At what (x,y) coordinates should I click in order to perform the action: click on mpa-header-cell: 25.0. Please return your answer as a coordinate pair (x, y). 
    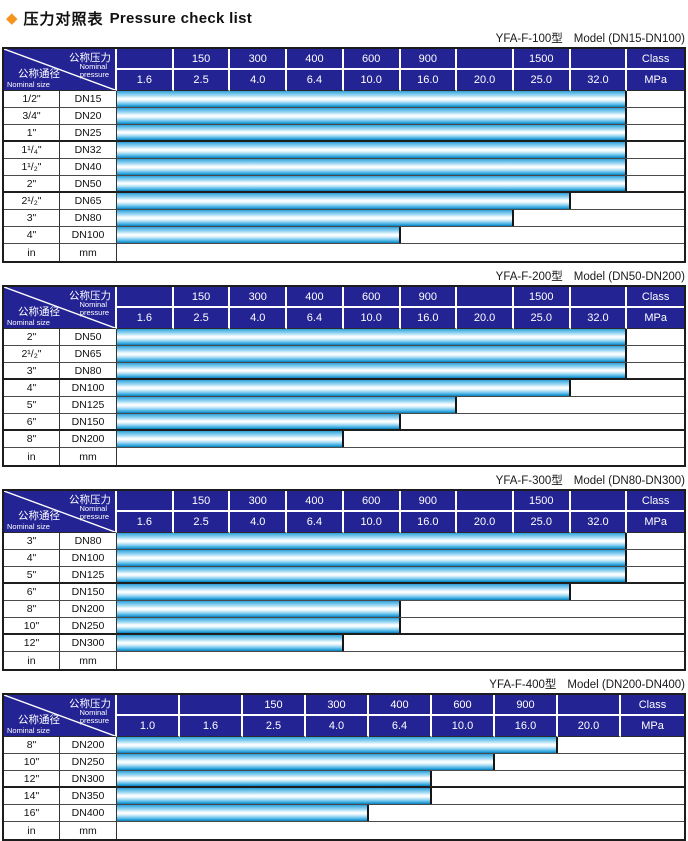
    Looking at the image, I should click on (542, 522).